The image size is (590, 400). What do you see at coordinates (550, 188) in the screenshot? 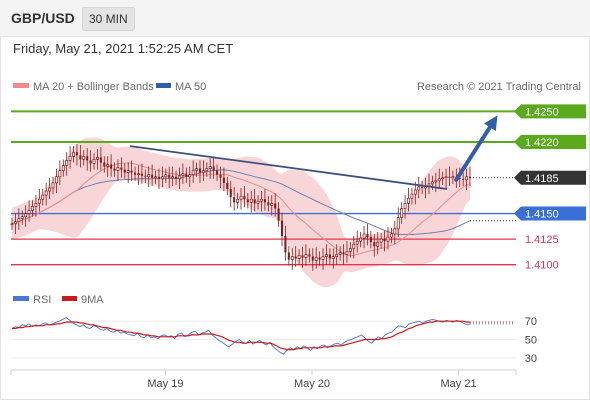
I see `price-tags: 1.4250 1.4220 1.4150 1.4125 1.4100 1.4185` at bounding box center [550, 188].